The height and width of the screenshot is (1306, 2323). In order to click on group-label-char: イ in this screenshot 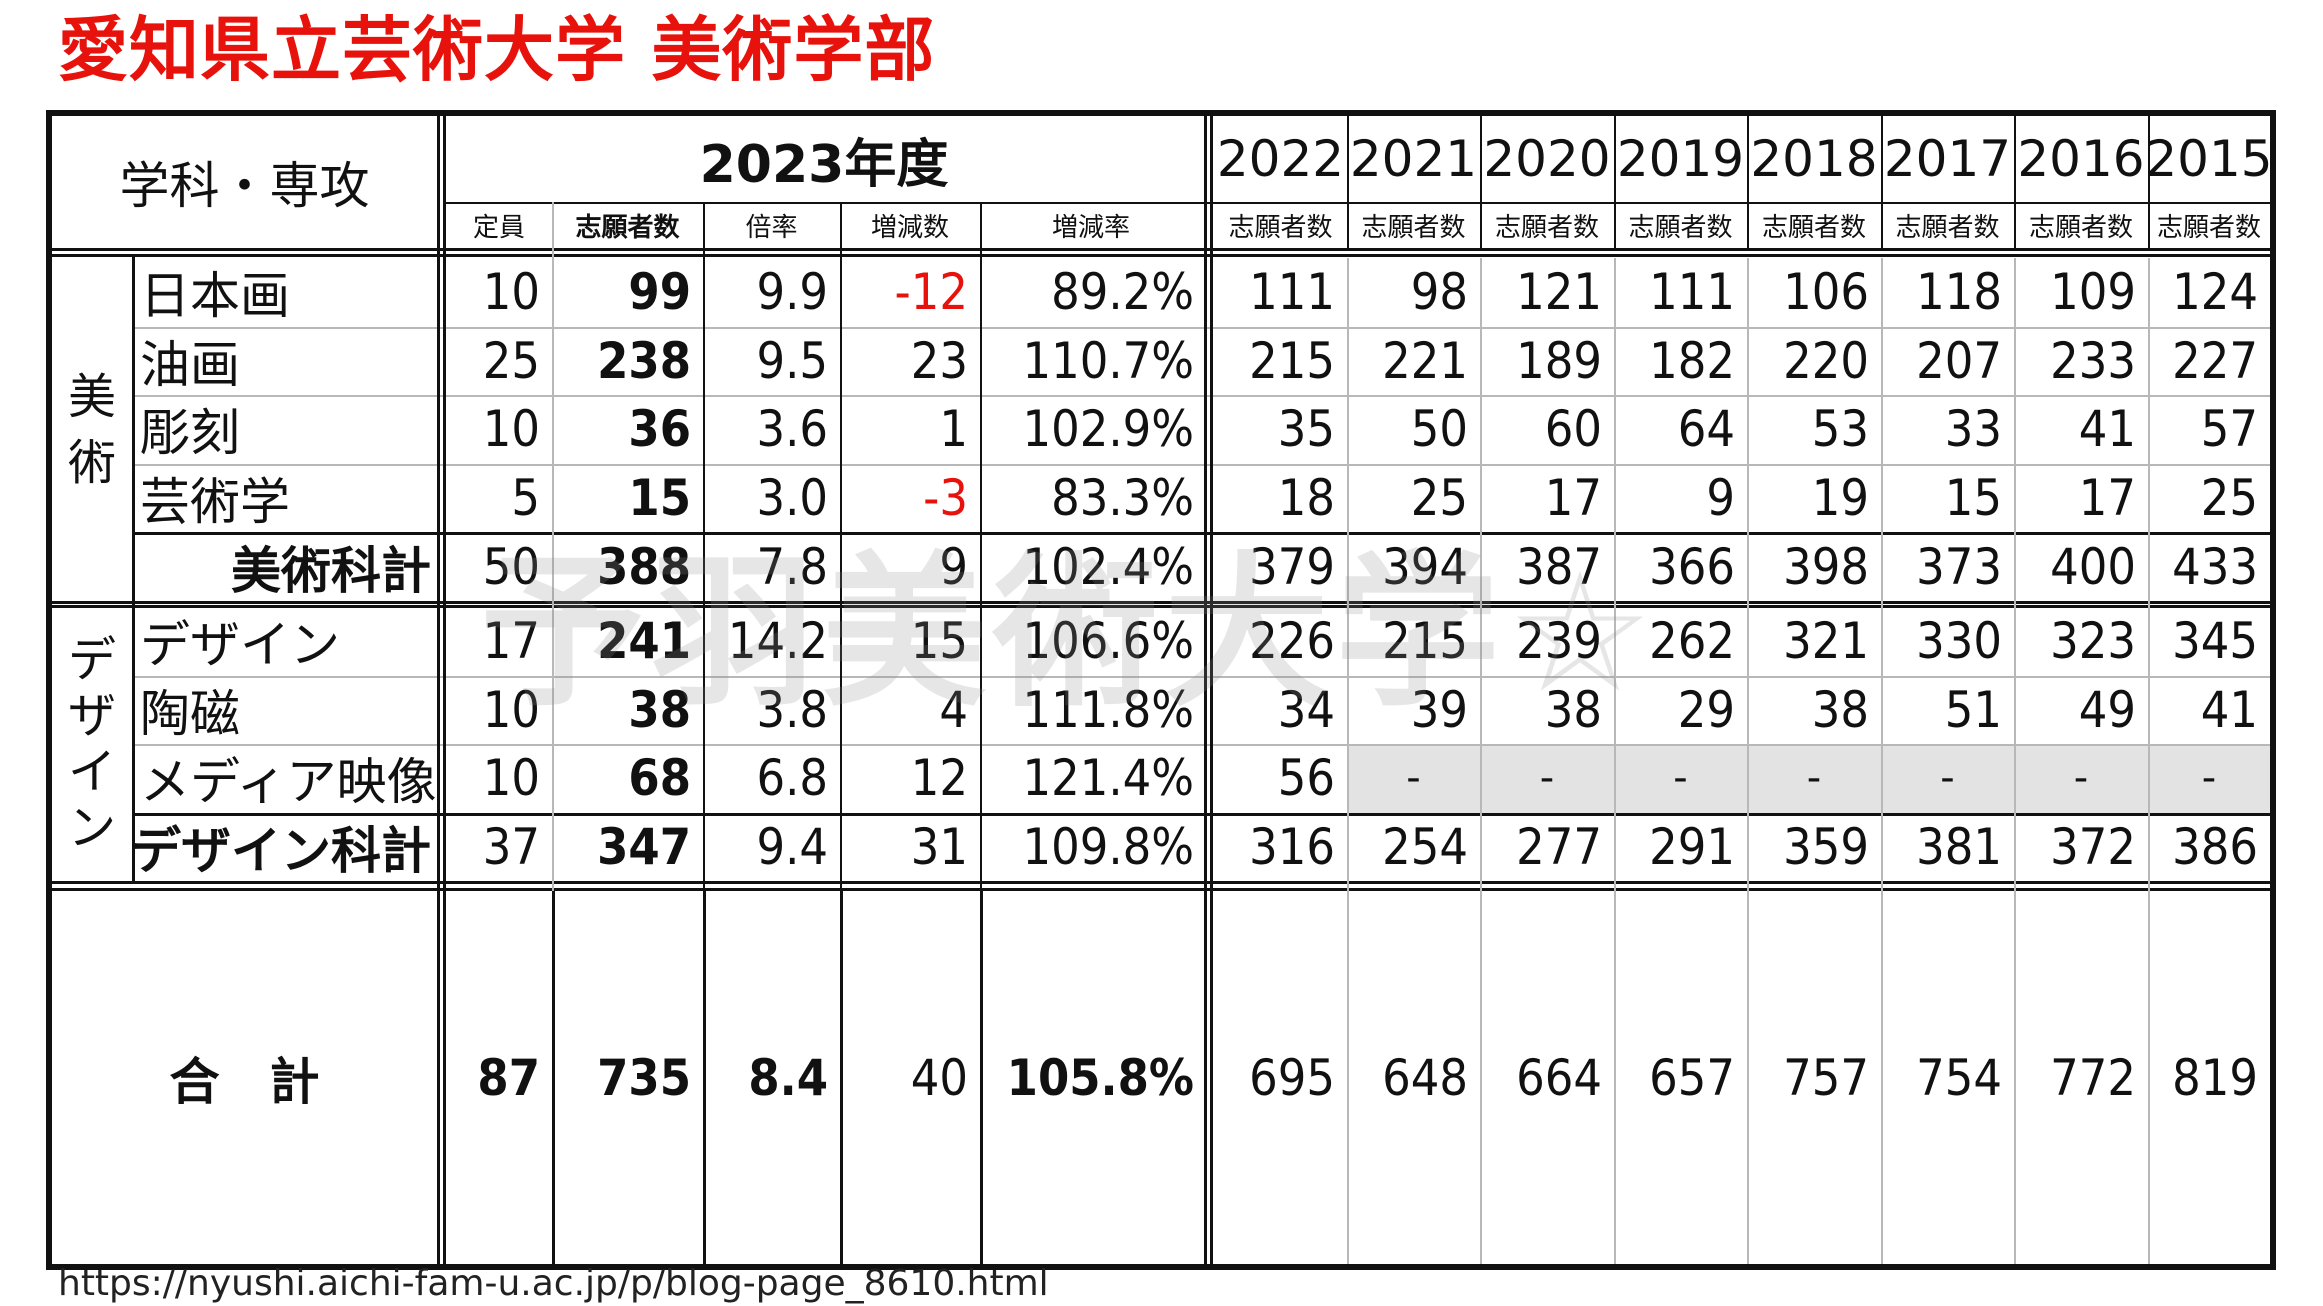, I will do `click(91, 772)`.